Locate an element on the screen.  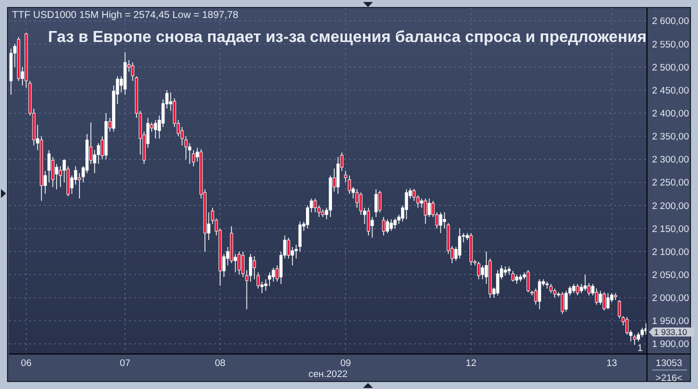
y-tick-label: 2 550,00 is located at coordinates (670, 44).